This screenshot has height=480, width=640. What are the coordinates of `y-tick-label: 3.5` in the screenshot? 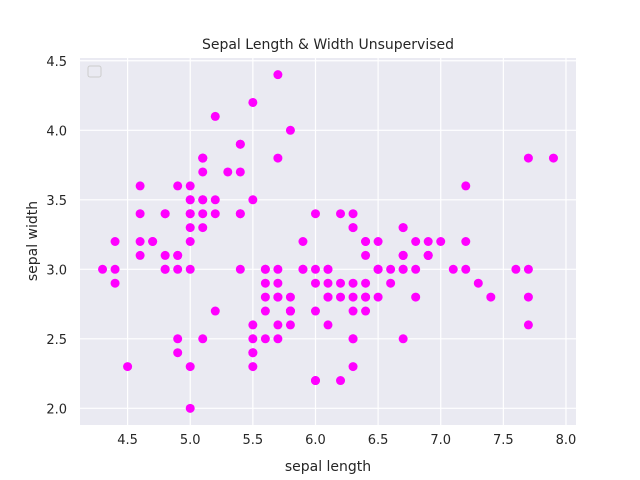 It's located at (56, 201).